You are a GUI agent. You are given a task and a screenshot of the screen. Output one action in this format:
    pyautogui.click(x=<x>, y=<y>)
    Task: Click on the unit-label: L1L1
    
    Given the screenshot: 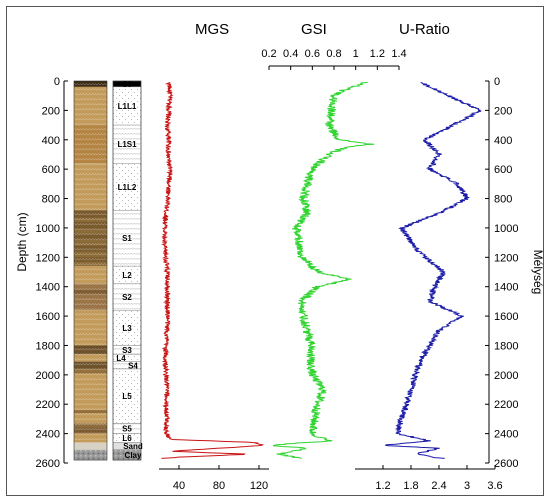 What is the action you would take?
    pyautogui.click(x=127, y=106)
    